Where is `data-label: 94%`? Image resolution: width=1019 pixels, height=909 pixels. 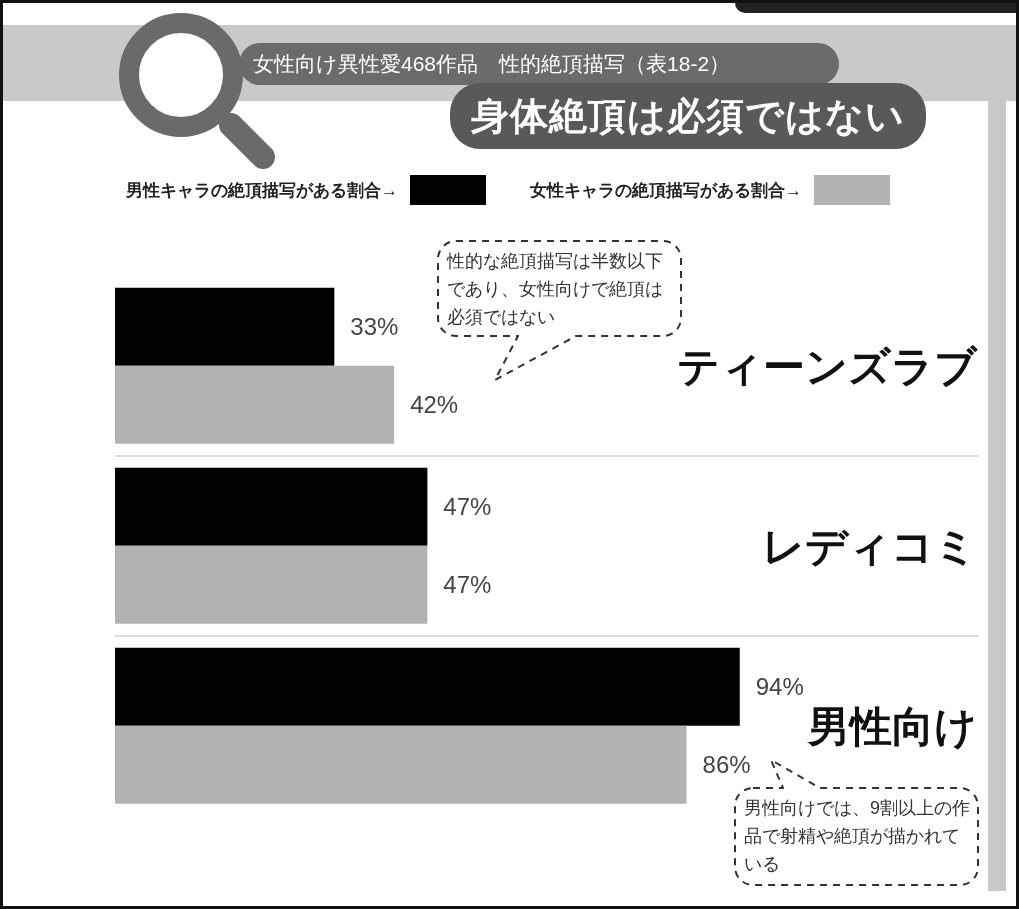 data-label: 94% is located at coordinates (779, 687).